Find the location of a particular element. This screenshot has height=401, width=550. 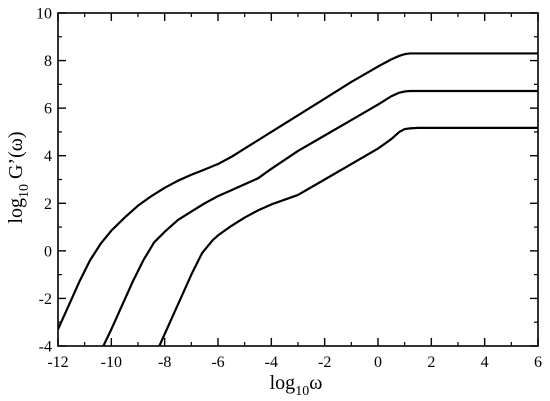

y-tick-label: 6 is located at coordinates (48, 109).